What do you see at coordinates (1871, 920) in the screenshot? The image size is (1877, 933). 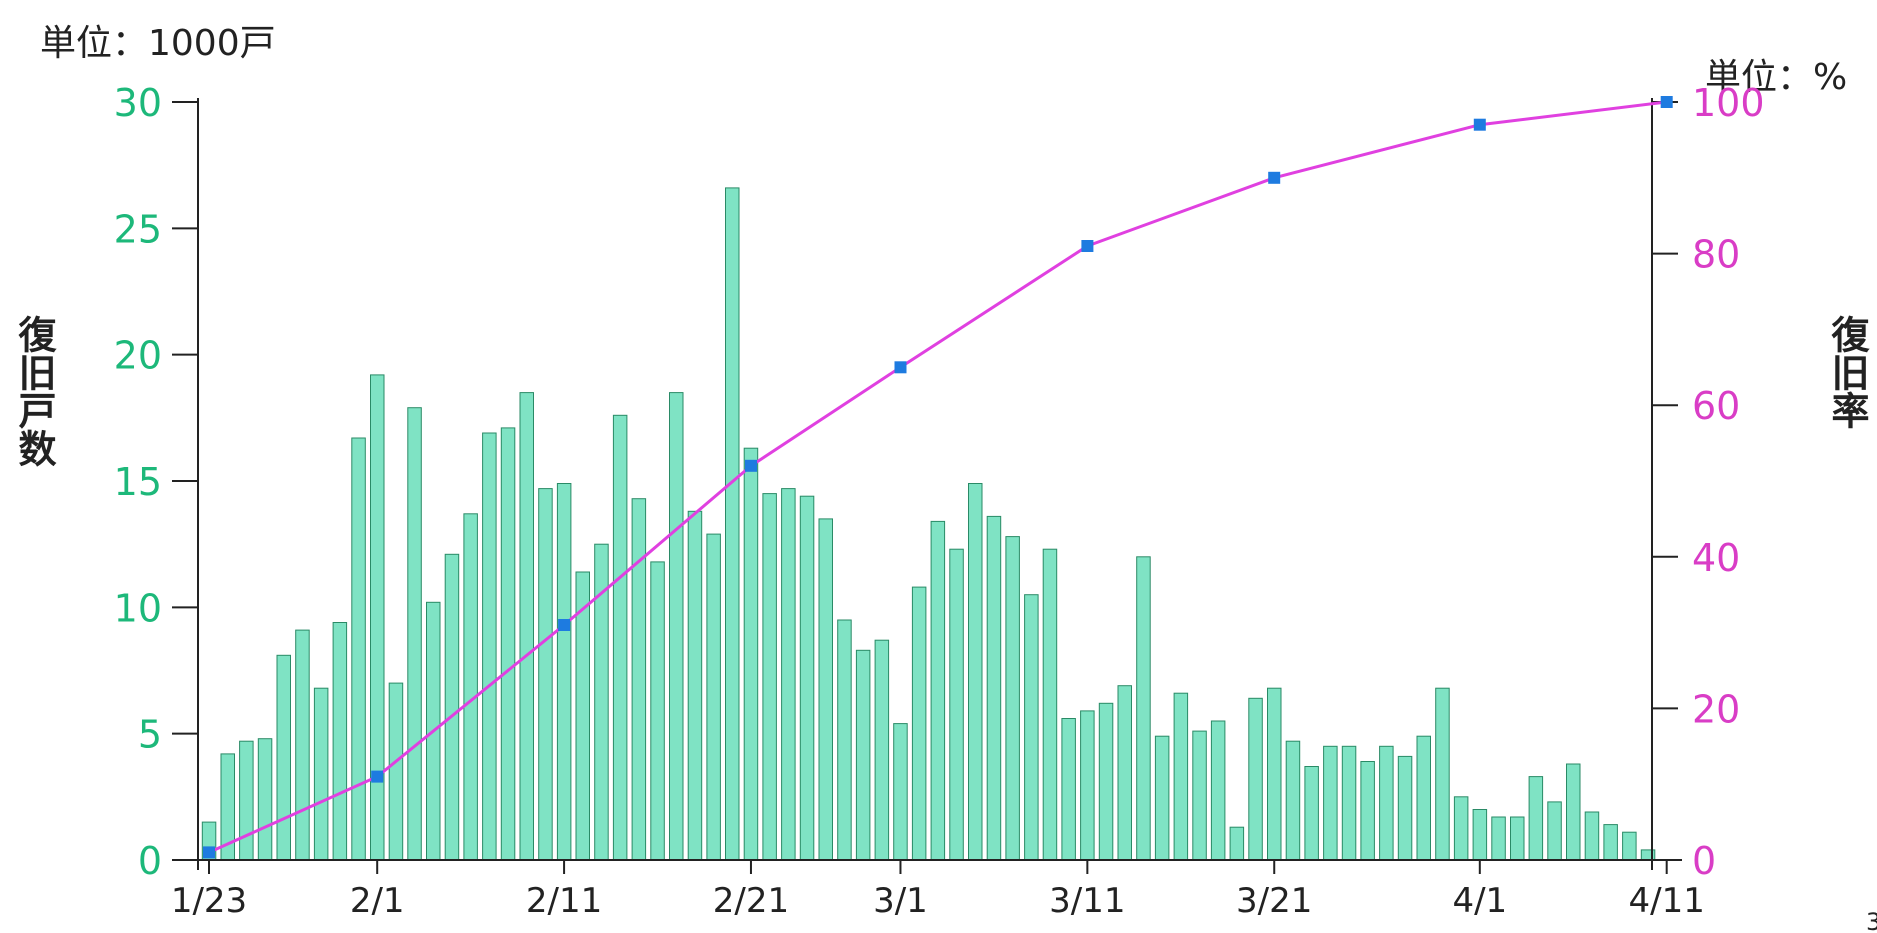 I see `corner-mark: 3` at bounding box center [1871, 920].